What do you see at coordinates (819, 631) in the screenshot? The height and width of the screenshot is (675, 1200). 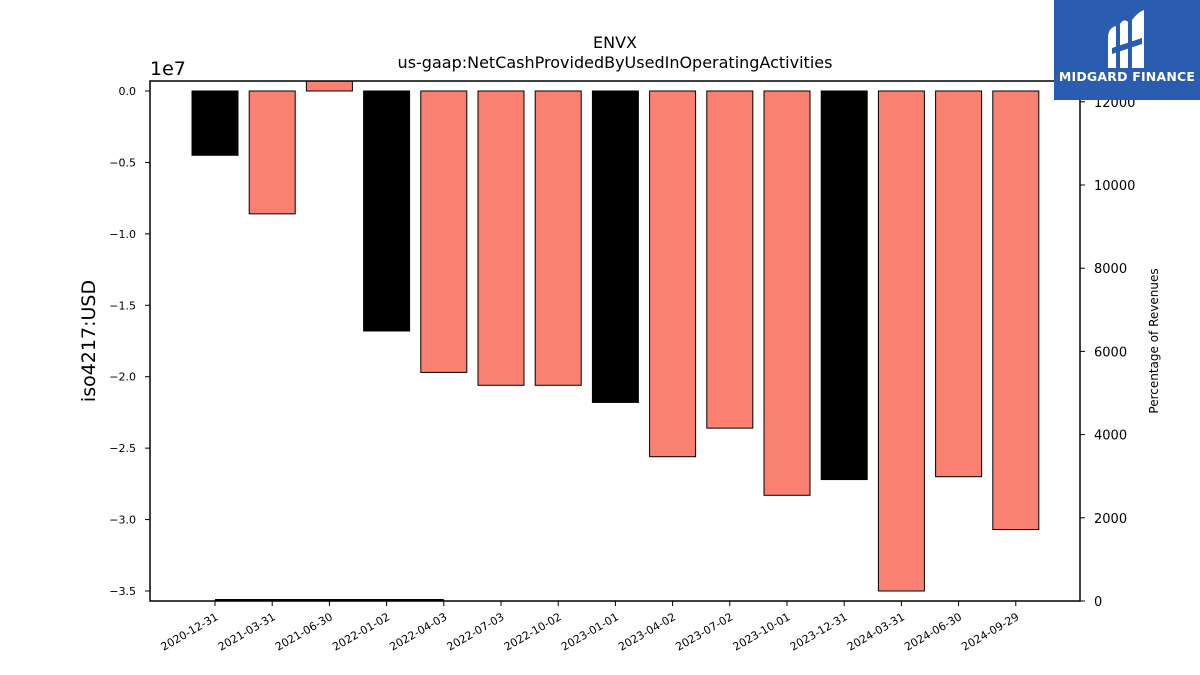 I see `x-tick-label: 2023-12-31` at bounding box center [819, 631].